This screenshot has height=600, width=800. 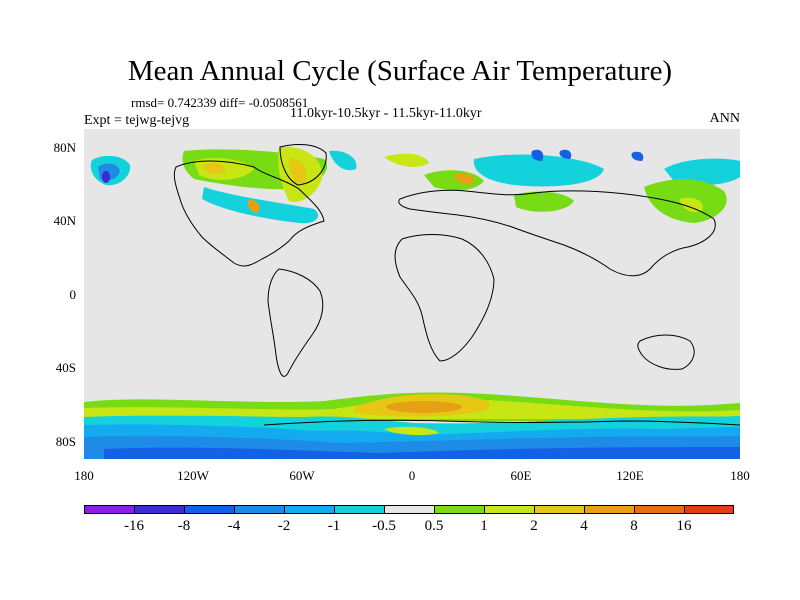 I want to click on lon-label-120e: 120E, so click(x=630, y=475).